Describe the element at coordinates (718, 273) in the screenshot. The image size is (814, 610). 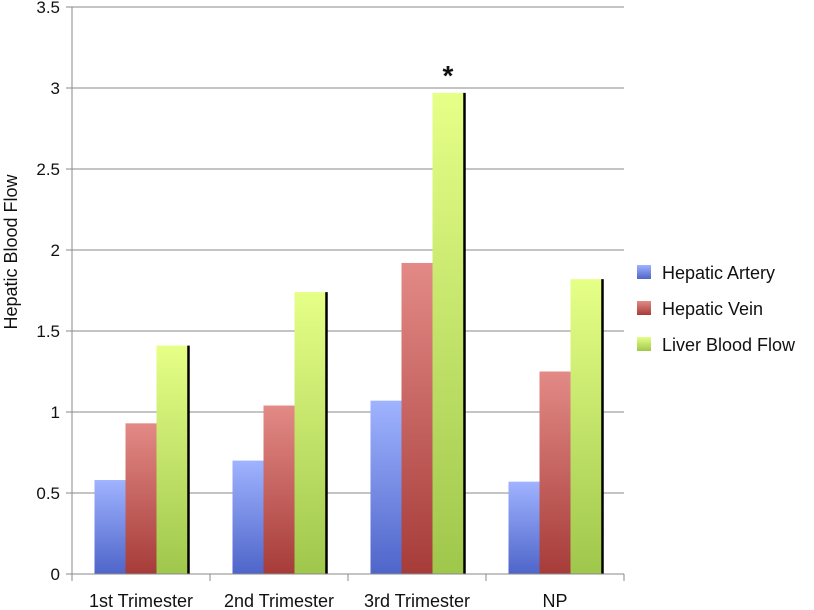
I see `legend-label: Hepatic Artery` at that location.